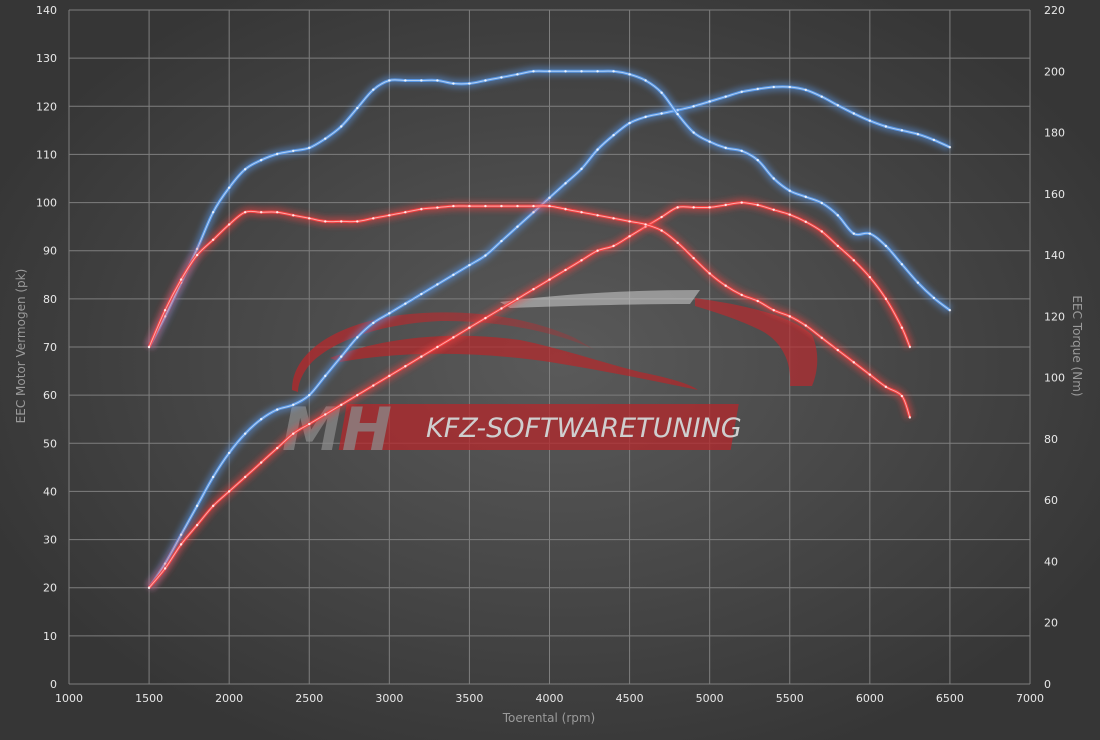 The image size is (1100, 740). Describe the element at coordinates (309, 698) in the screenshot. I see `x-tick-label: 2500` at that location.